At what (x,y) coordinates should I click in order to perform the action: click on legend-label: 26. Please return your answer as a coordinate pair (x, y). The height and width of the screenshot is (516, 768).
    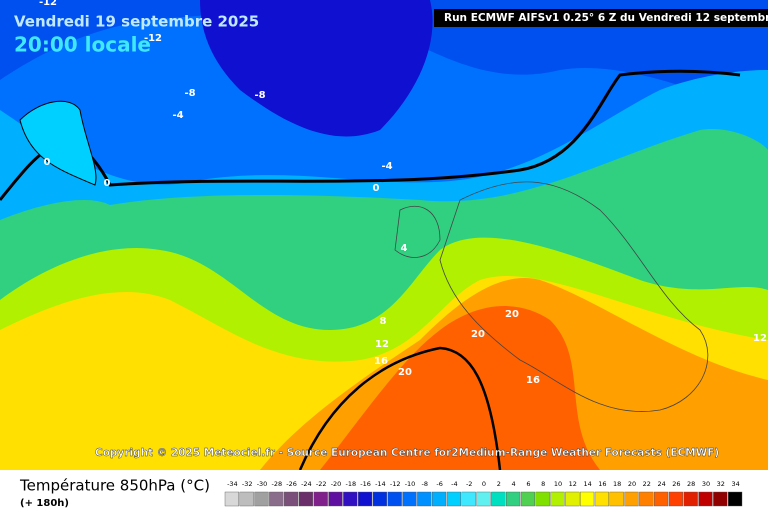
    Looking at the image, I should click on (676, 484).